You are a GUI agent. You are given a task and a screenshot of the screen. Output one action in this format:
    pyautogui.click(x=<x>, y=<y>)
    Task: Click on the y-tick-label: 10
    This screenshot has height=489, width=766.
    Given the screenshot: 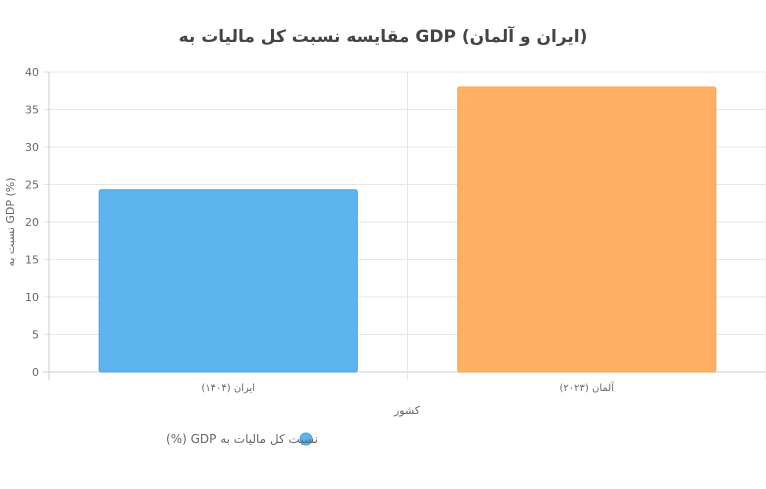 What is the action you would take?
    pyautogui.click(x=32, y=297)
    